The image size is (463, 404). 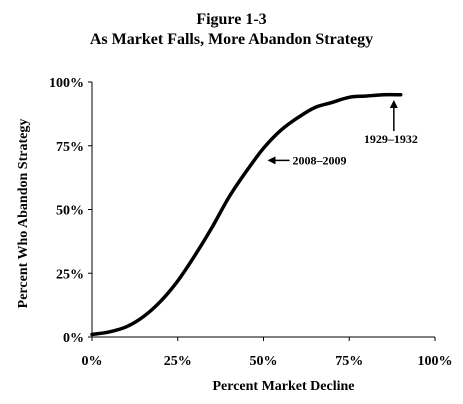 What do you see at coordinates (70, 147) in the screenshot?
I see `y-tick-label: 75%` at bounding box center [70, 147].